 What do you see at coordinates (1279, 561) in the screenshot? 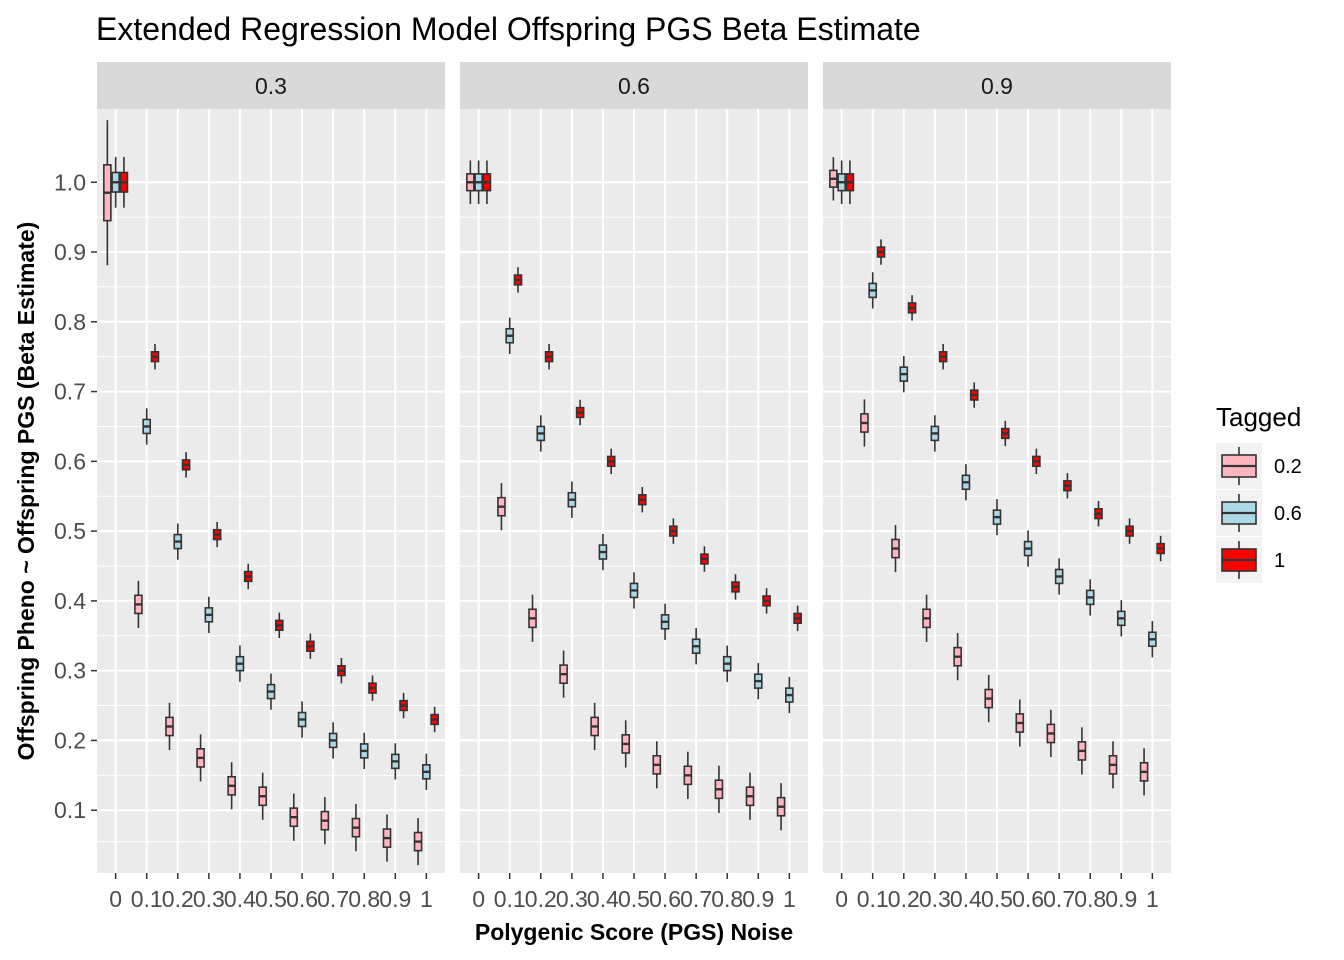
I see `legend-label: 1` at bounding box center [1279, 561].